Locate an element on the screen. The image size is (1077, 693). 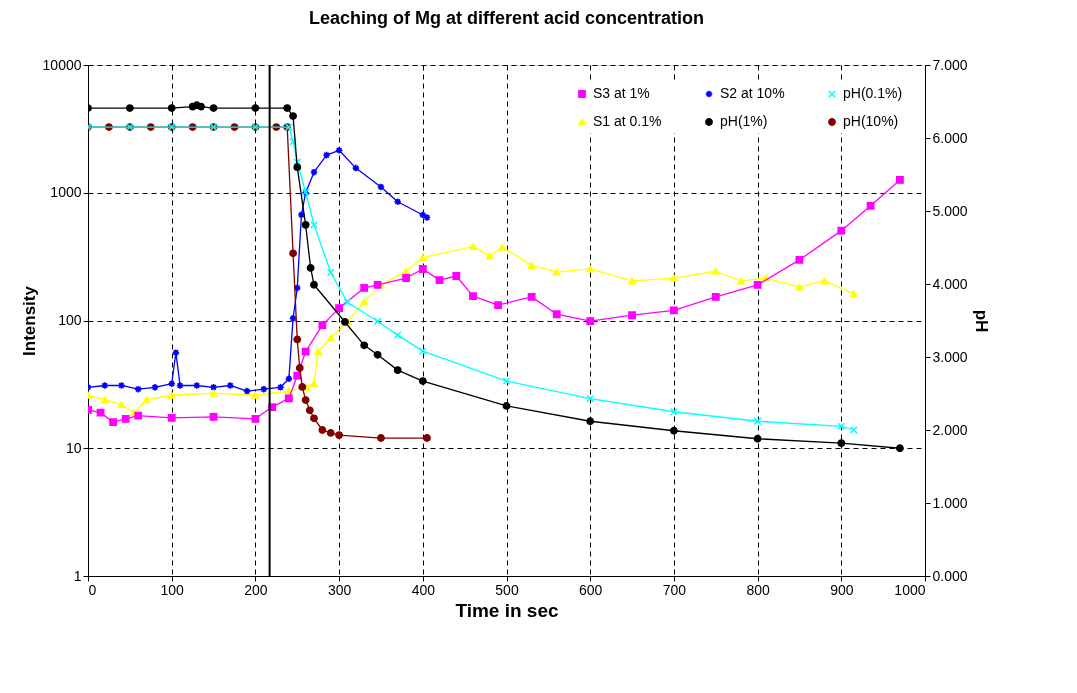
y-tick-label: 1 is located at coordinates (77, 575).